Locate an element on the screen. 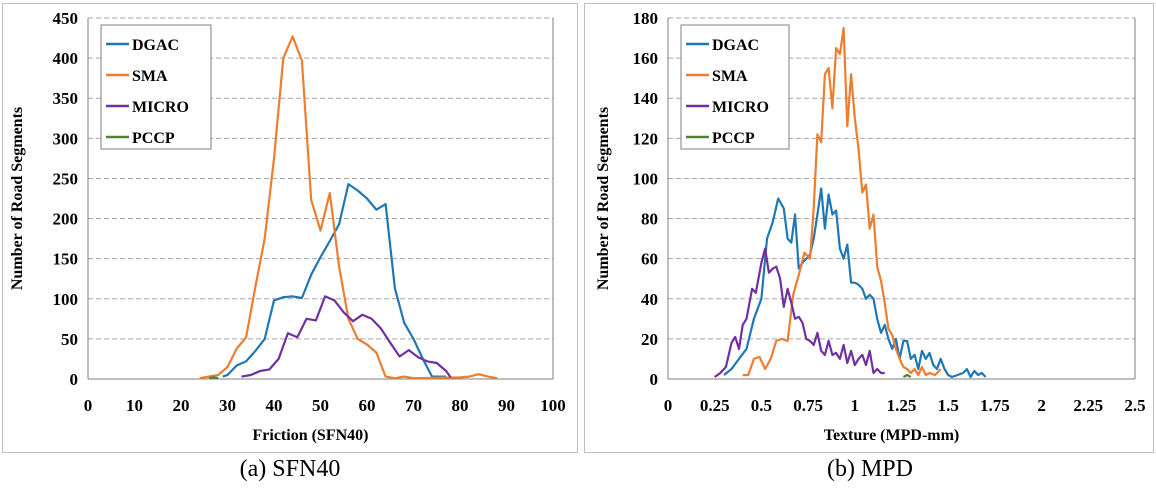 The width and height of the screenshot is (1156, 489). x-tick-label: 80 is located at coordinates (460, 405).